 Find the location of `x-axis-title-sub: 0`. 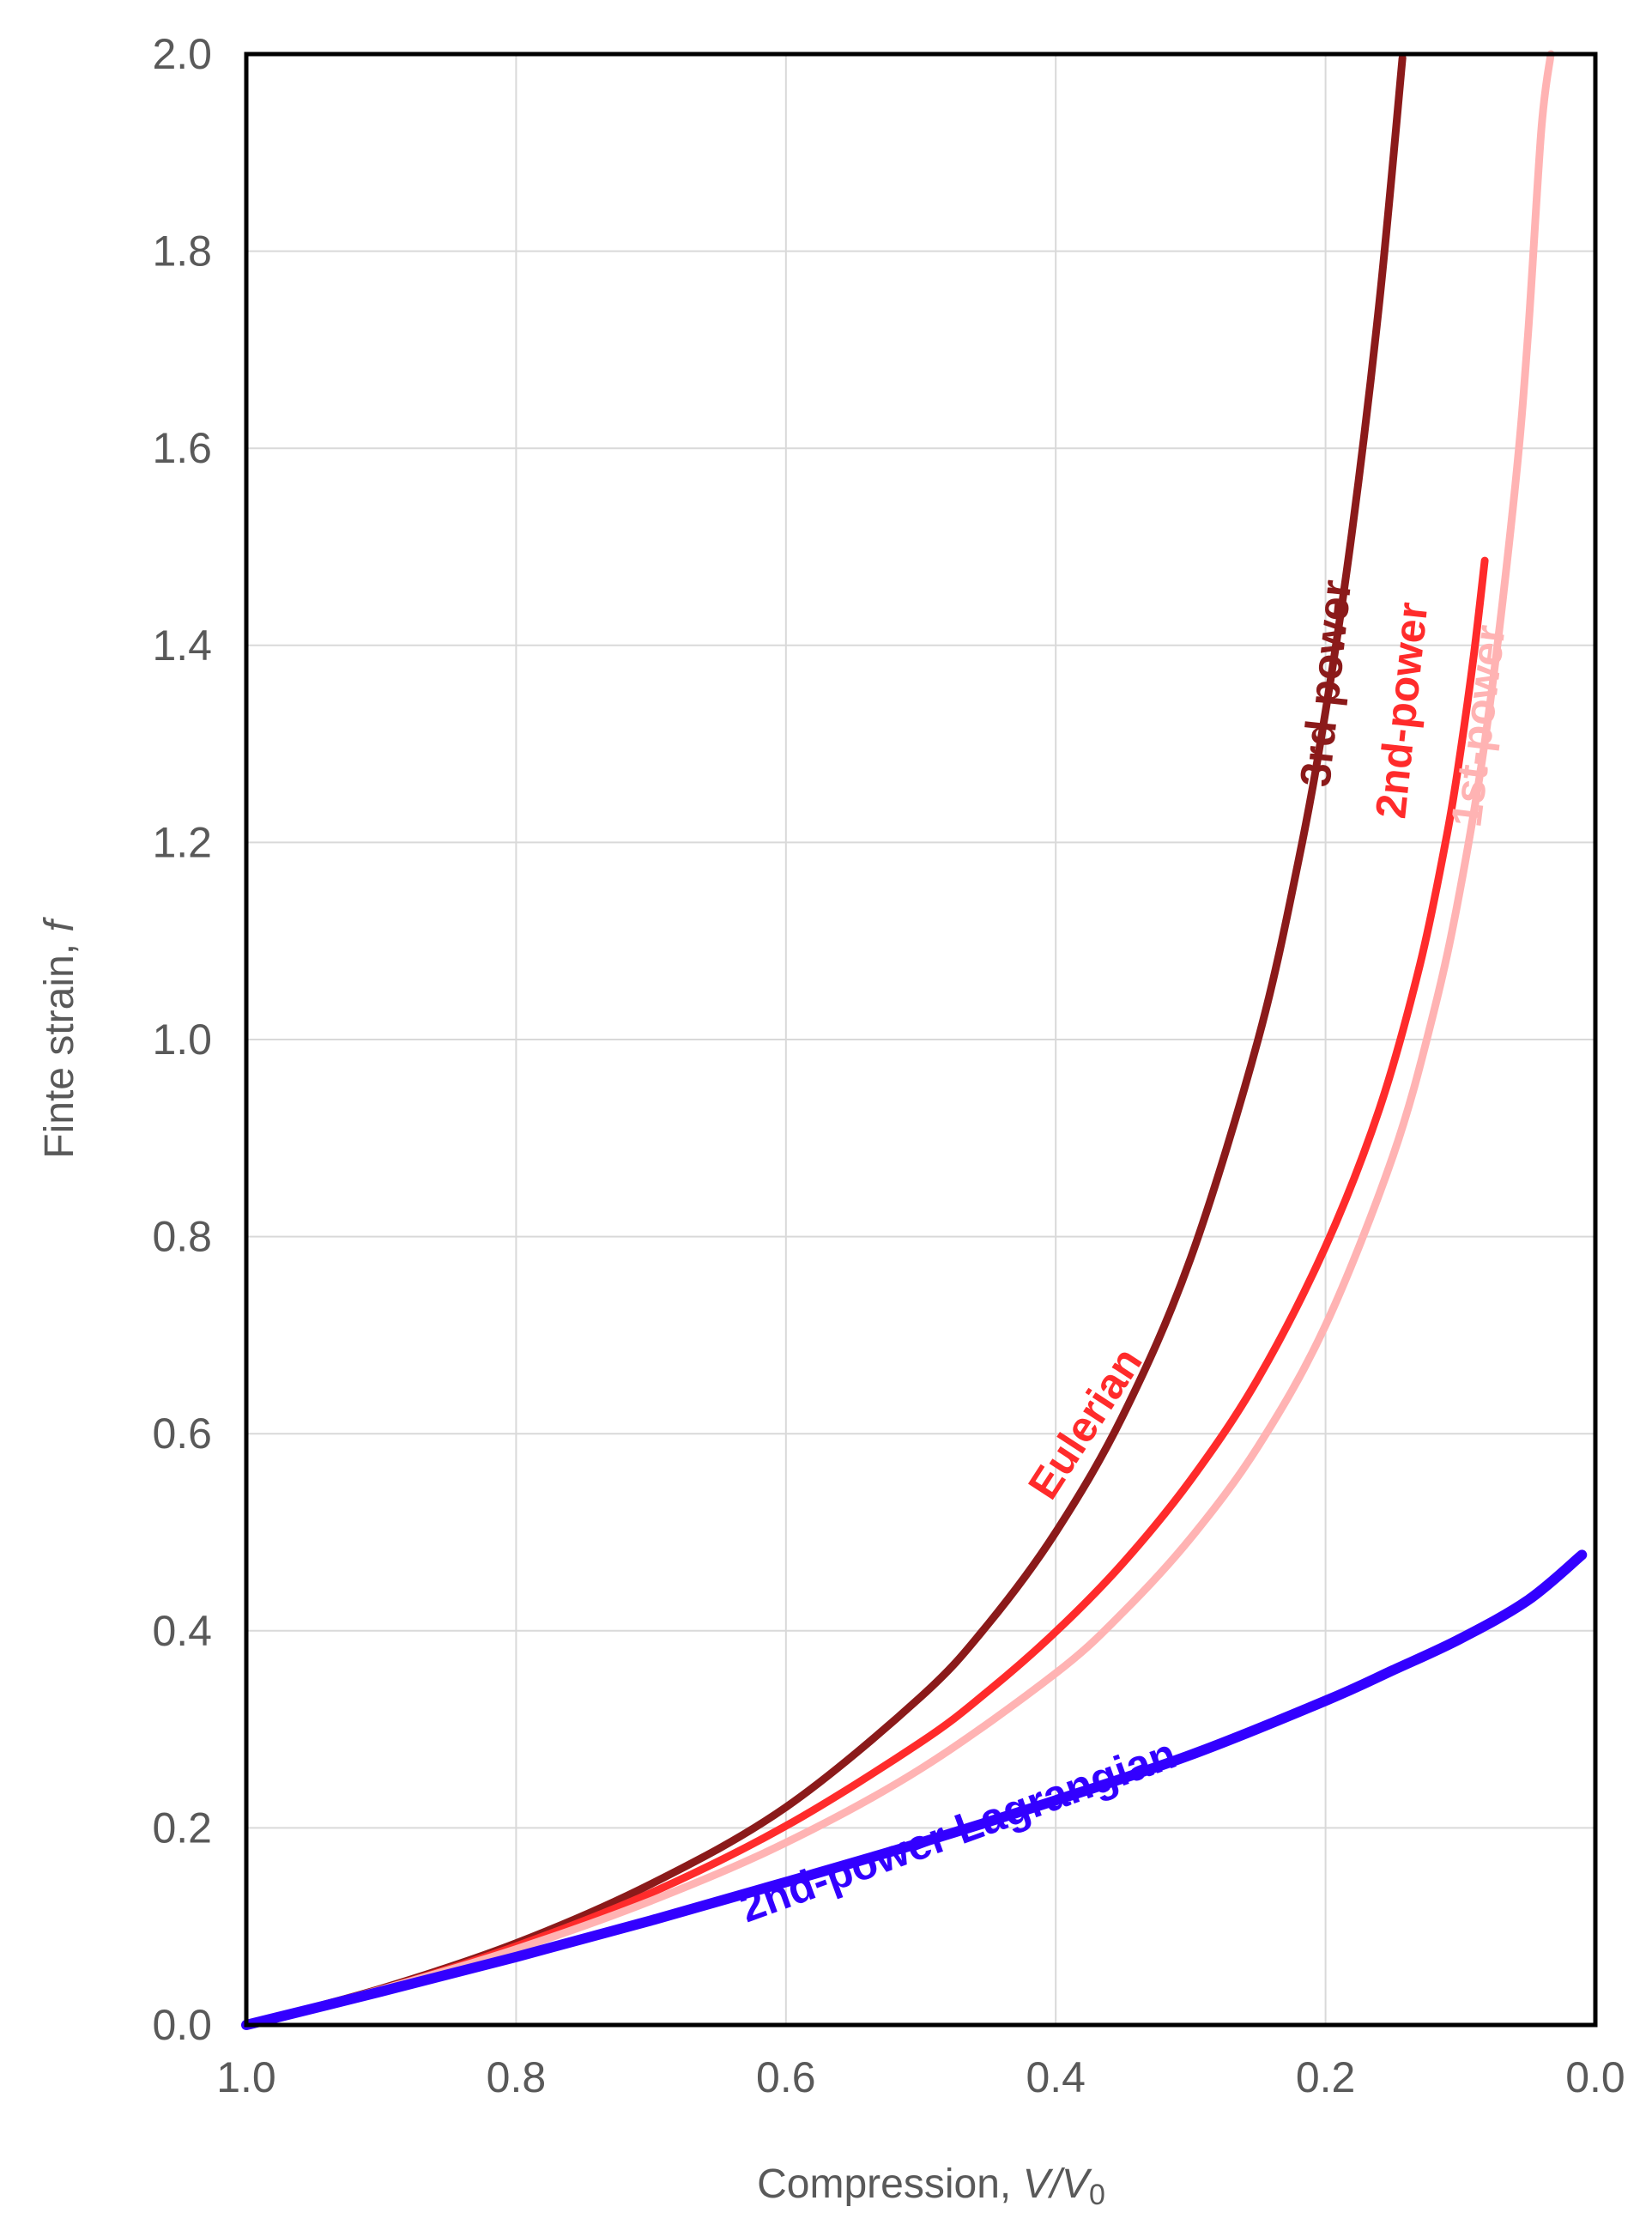

x-axis-title-sub: 0 is located at coordinates (1097, 2195).